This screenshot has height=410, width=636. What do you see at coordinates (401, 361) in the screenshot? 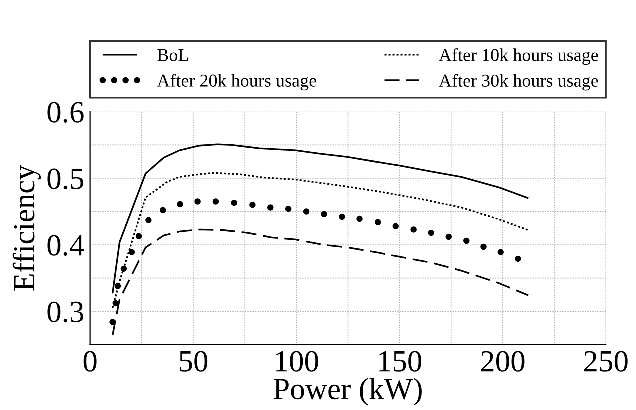
I see `x-tick-label: 150` at bounding box center [401, 361].